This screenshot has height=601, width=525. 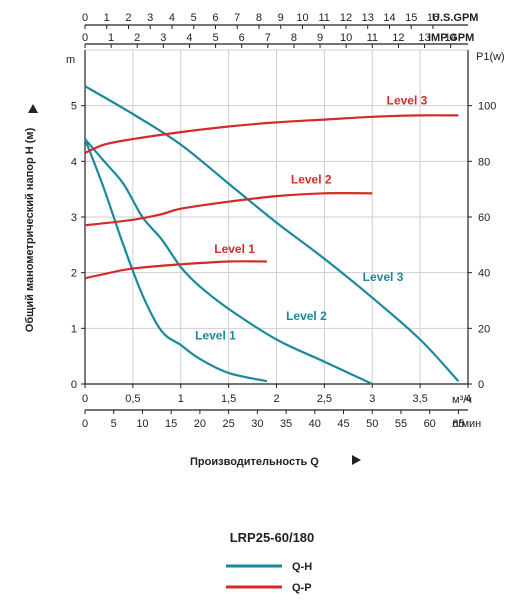 What do you see at coordinates (433, 18) in the screenshot?
I see `x-tick-label-usgpm: 16` at bounding box center [433, 18].